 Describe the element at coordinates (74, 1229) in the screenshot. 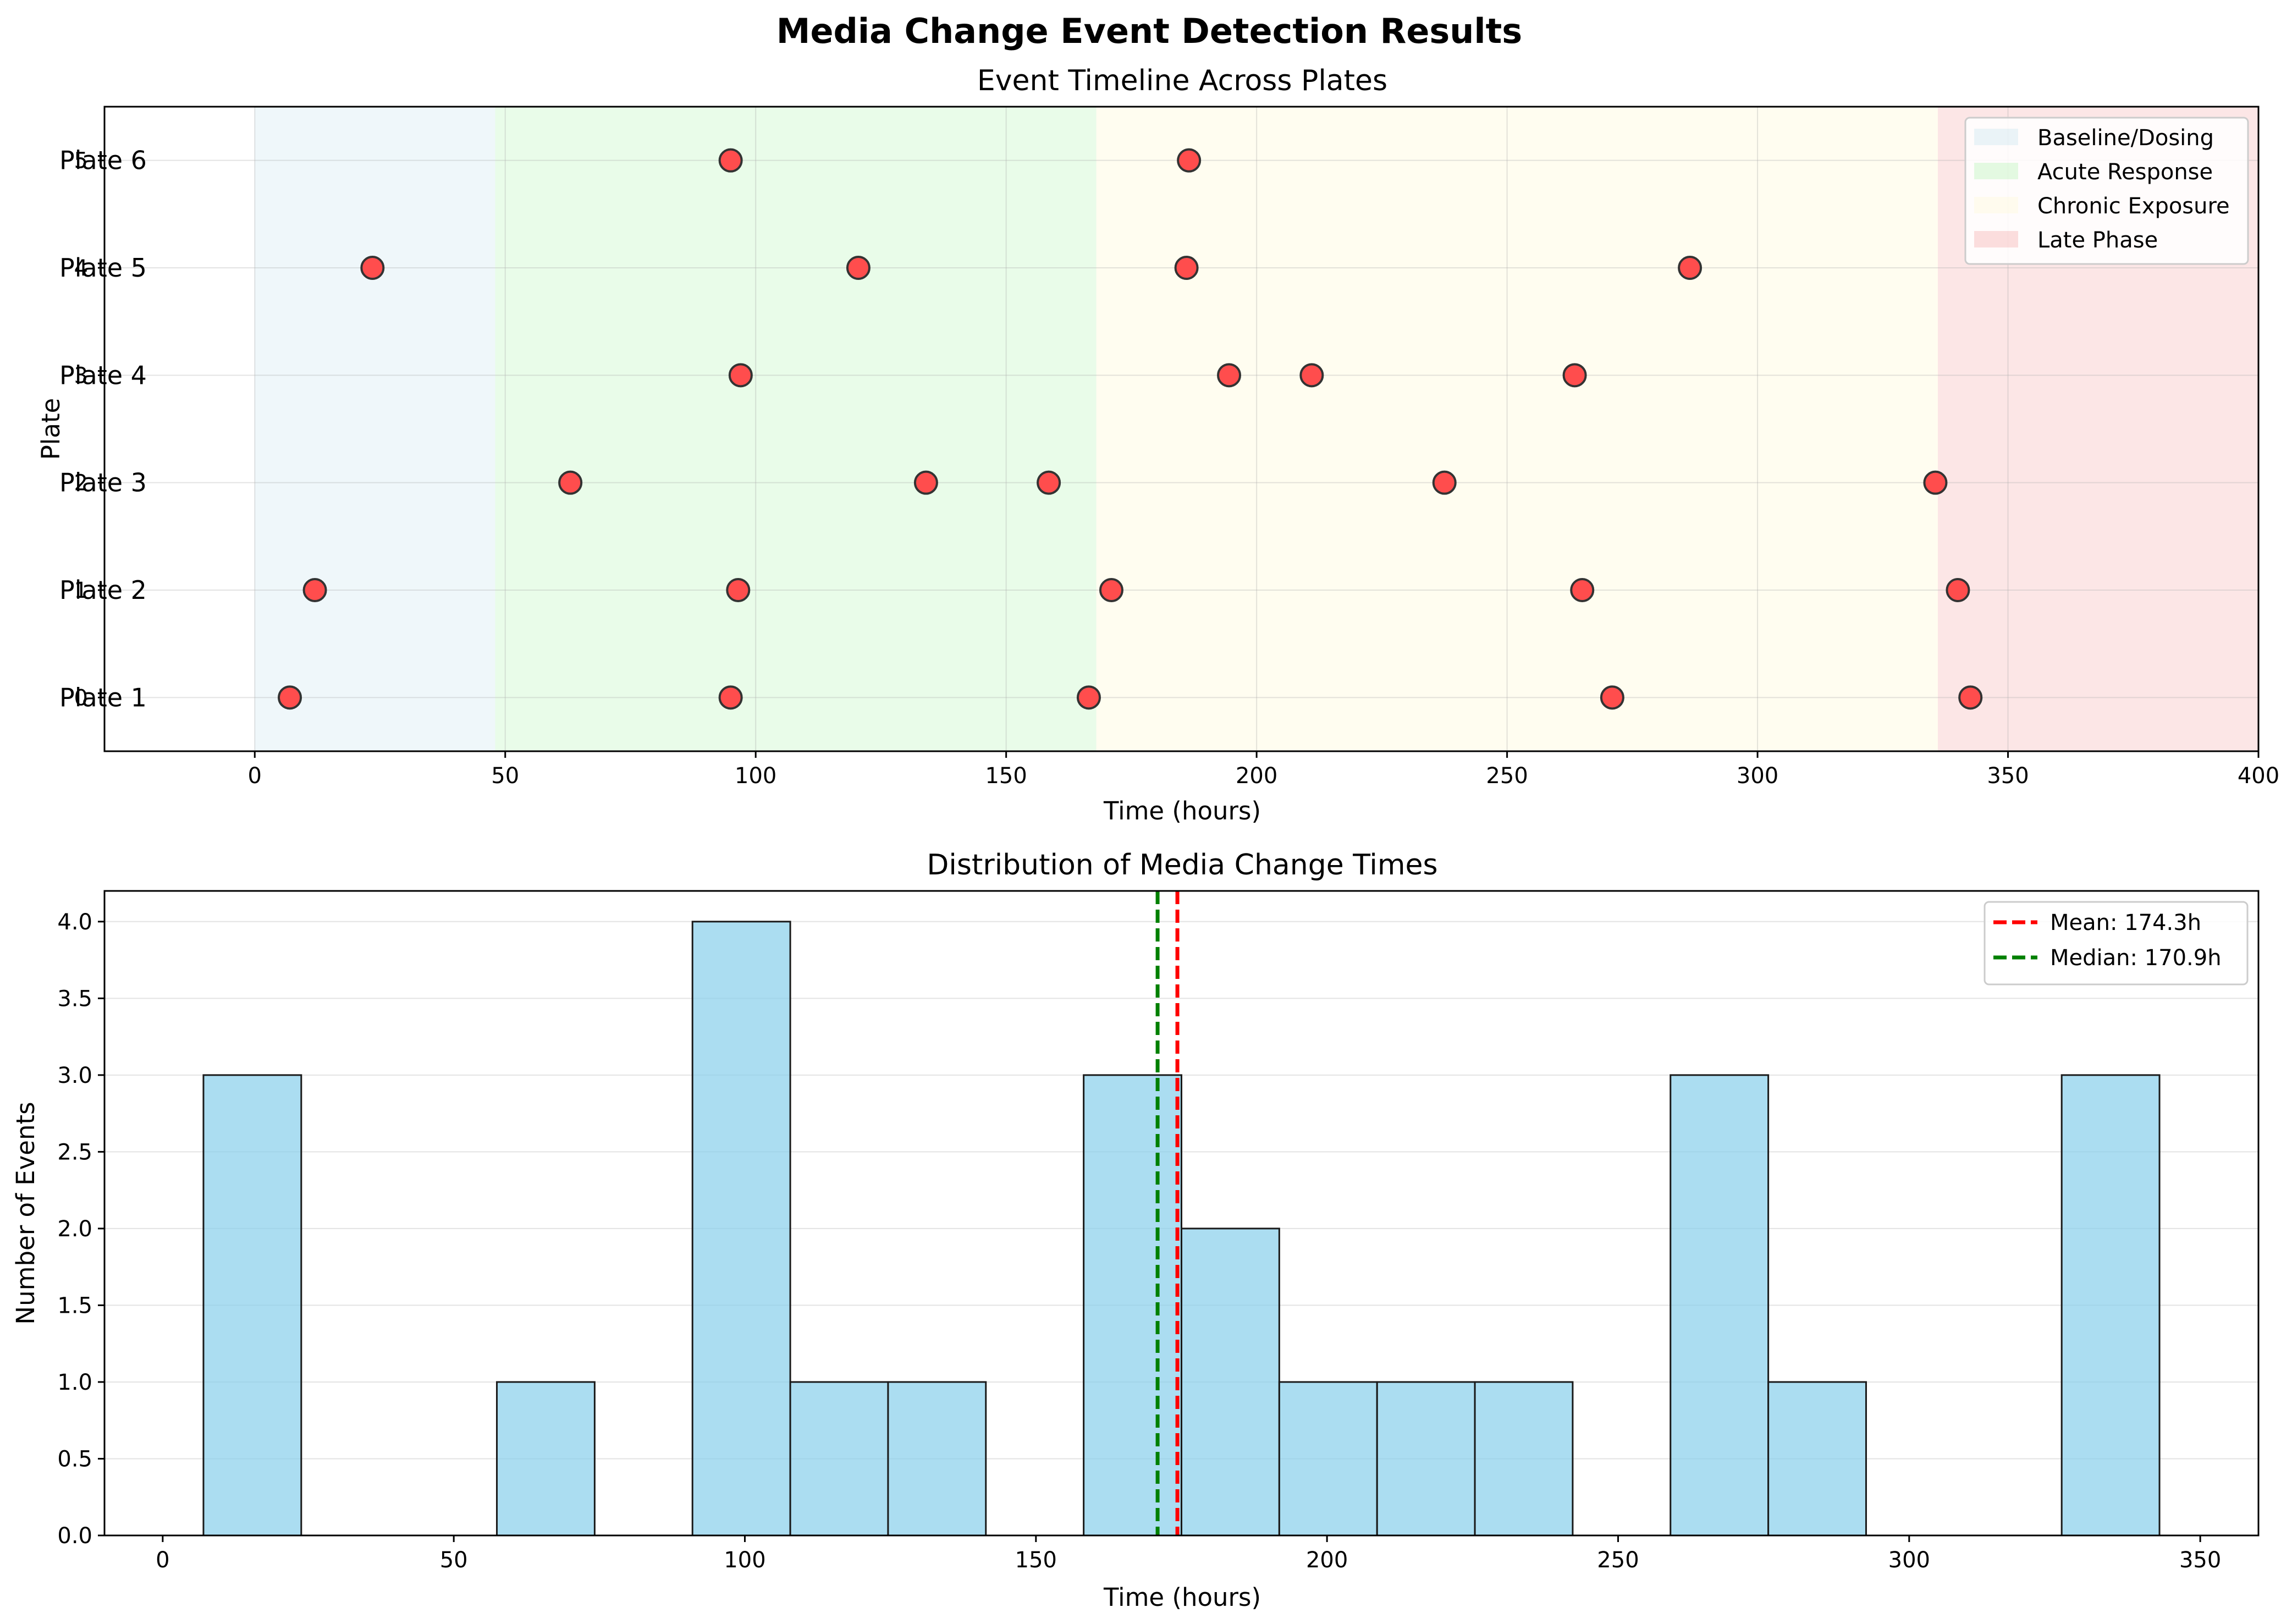

I see `y-tick-label: 2.0` at that location.